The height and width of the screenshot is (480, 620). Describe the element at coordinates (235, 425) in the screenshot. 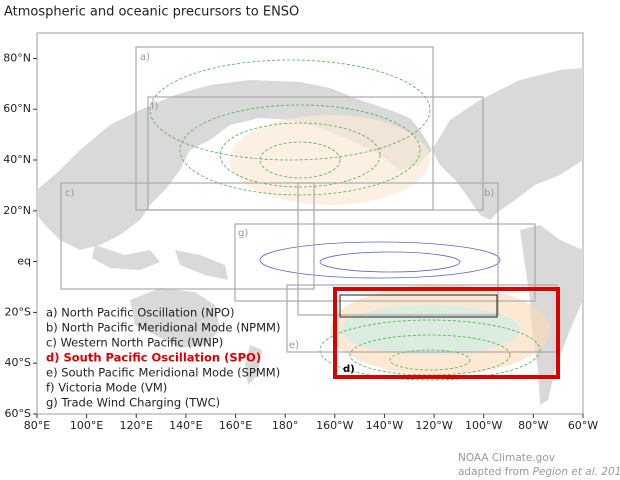

I see `x-tick-label: 160°E` at that location.